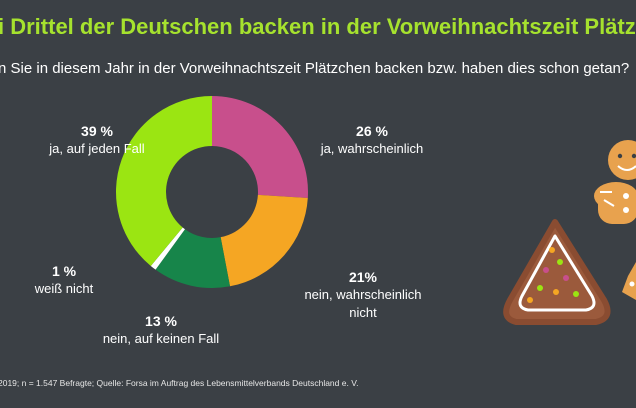 The height and width of the screenshot is (408, 636). Describe the element at coordinates (64, 271) in the screenshot. I see `label-pct-weiss-nicht: 1 %` at that location.